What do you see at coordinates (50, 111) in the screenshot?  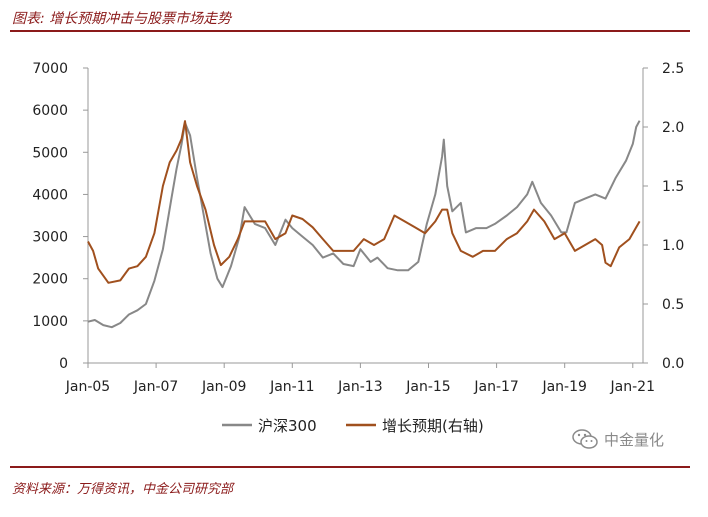 I see `y-left-tick-label: 6000` at bounding box center [50, 111].